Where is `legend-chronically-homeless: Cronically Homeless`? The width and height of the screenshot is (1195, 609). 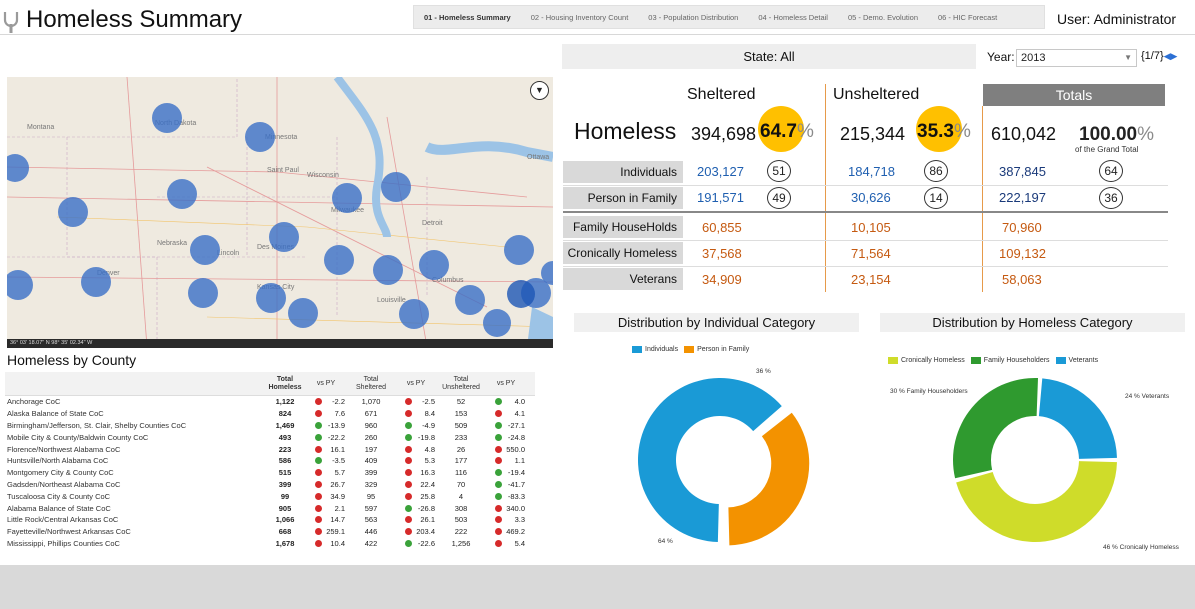 legend-chronically-homeless: Cronically Homeless is located at coordinates (933, 360).